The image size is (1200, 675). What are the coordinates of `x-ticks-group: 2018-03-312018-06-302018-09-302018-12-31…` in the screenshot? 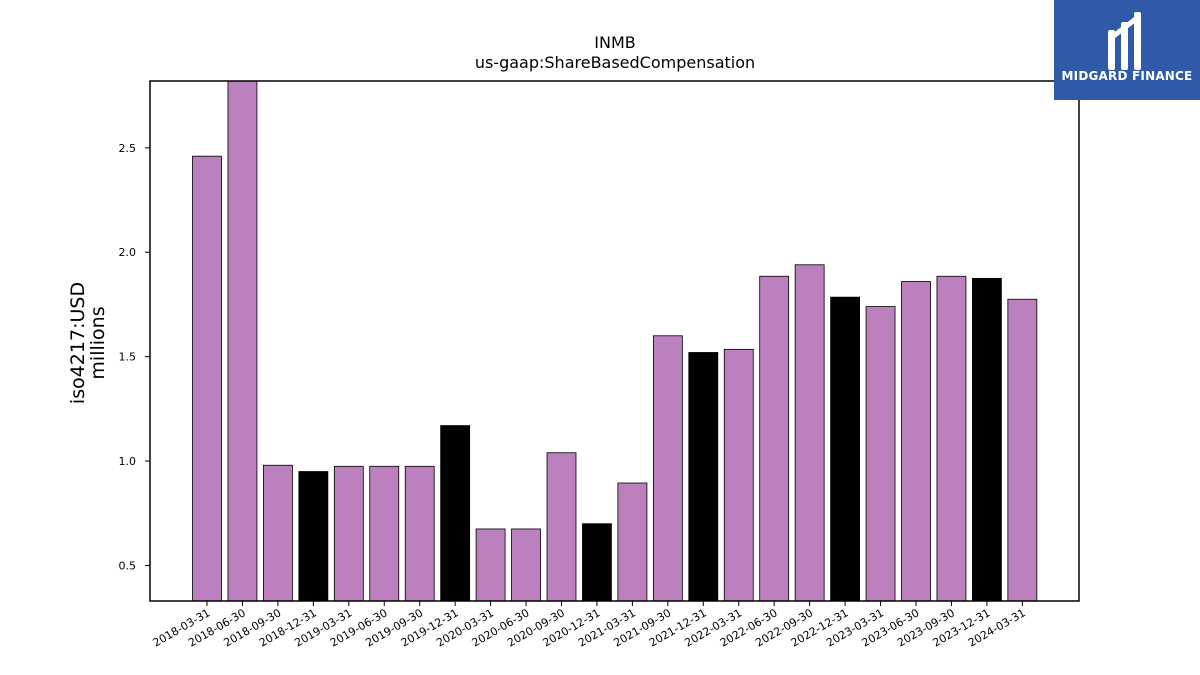 It's located at (589, 625).